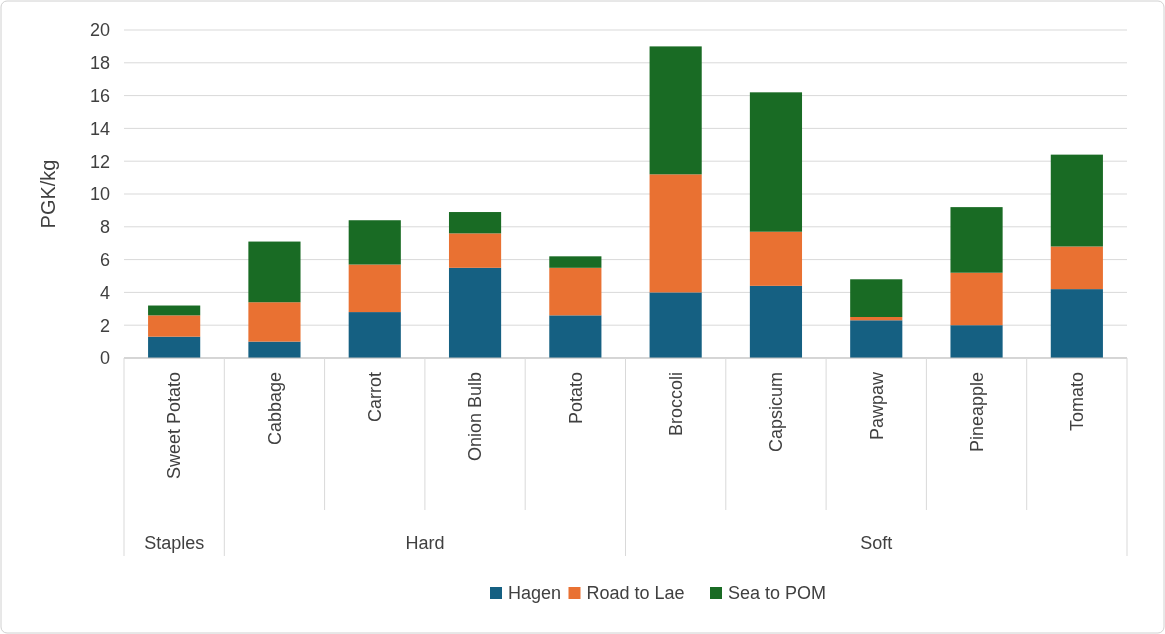 The image size is (1165, 634). Describe the element at coordinates (1077, 402) in the screenshot. I see `x-tick-label: Tomato` at that location.